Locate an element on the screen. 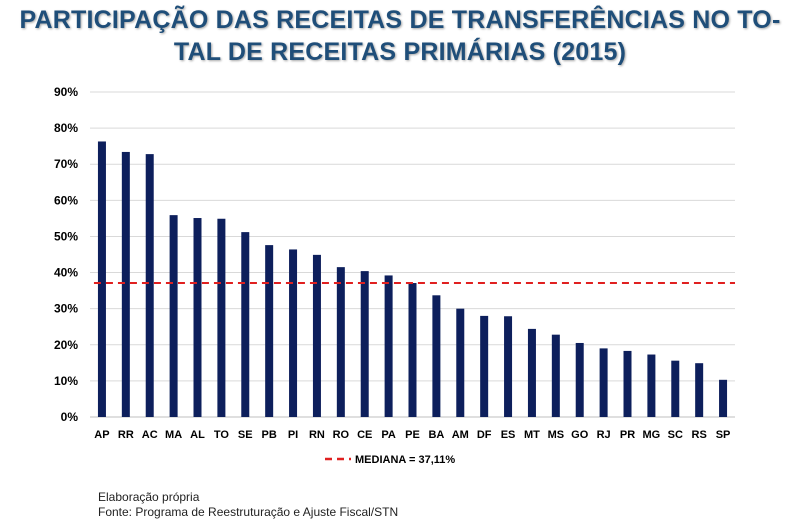  bar-rr is located at coordinates (125, 284).